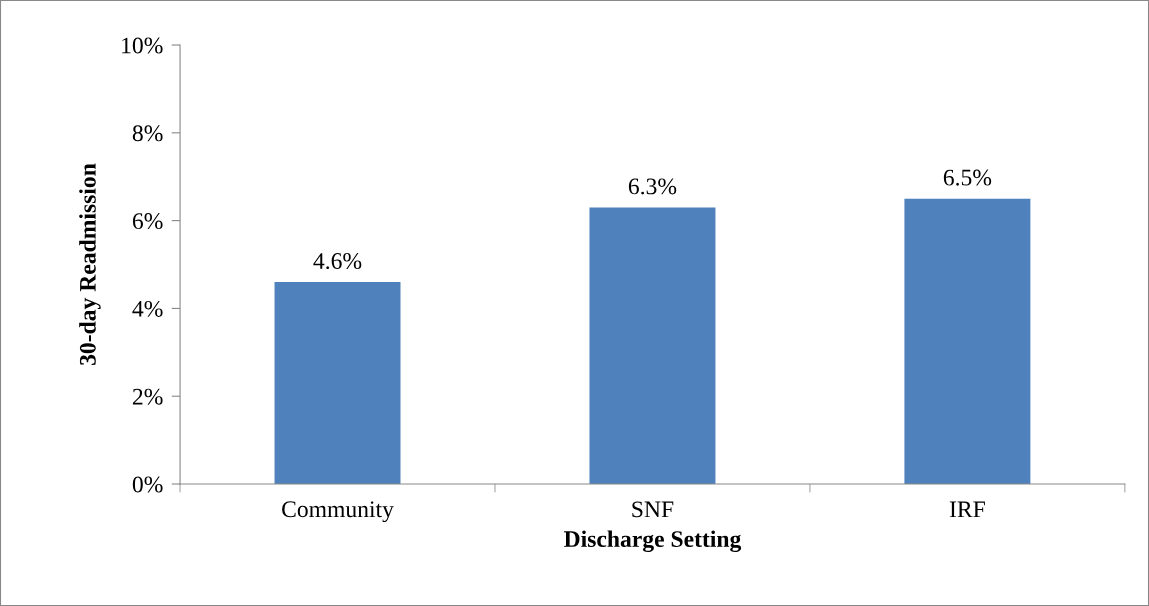  I want to click on y-tick-label: 8%, so click(147, 133).